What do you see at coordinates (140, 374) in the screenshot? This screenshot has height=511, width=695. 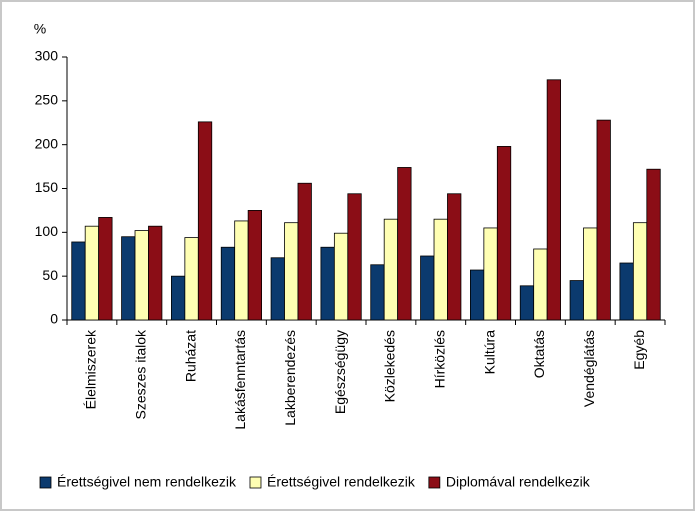 I see `x-tick-label: Szeszes italok` at bounding box center [140, 374].